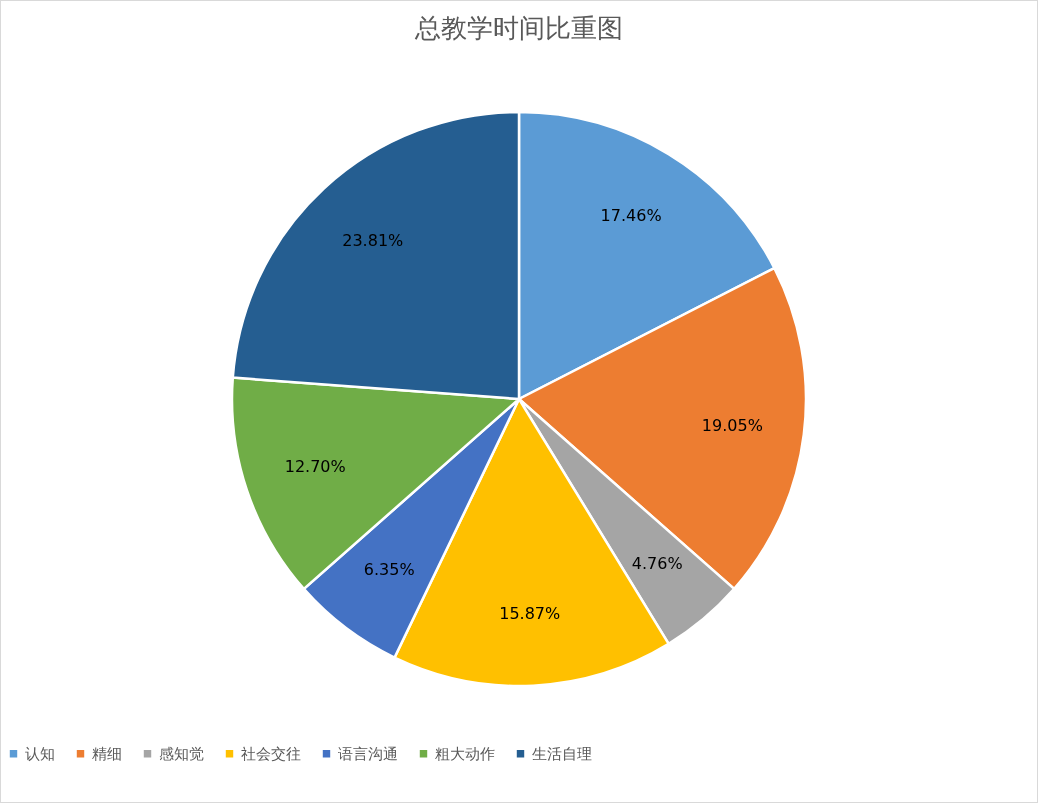 This screenshot has width=1040, height=805. What do you see at coordinates (40, 753) in the screenshot?
I see `legend-label: 认知` at bounding box center [40, 753].